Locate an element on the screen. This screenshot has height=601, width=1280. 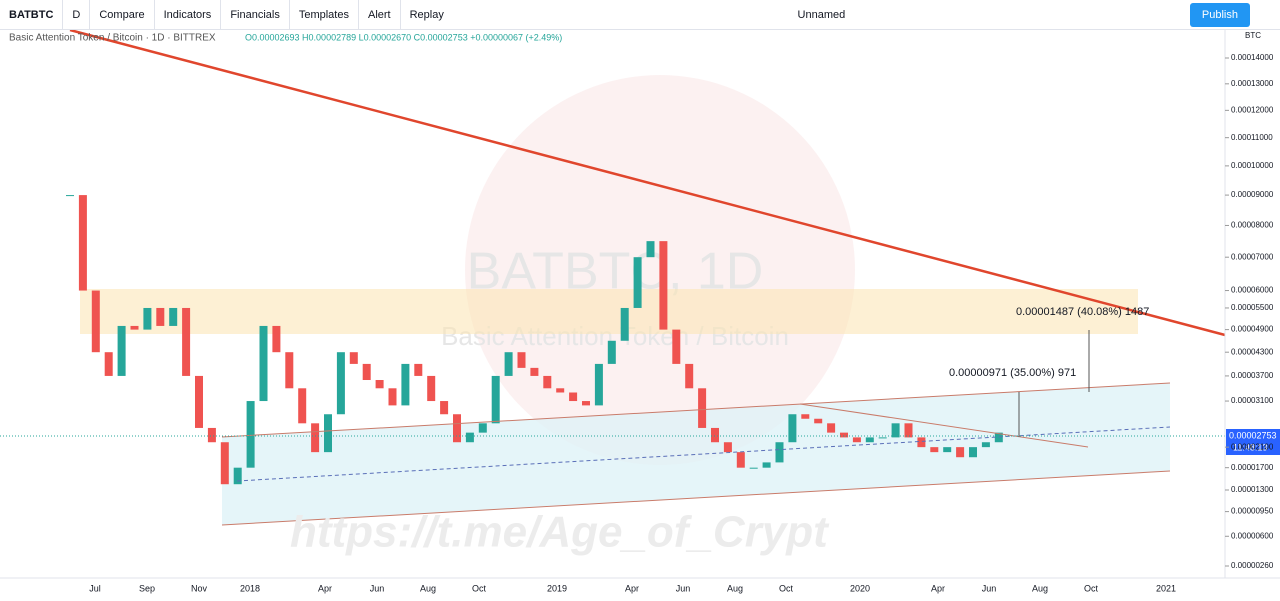
interval: D is located at coordinates (76, 14).